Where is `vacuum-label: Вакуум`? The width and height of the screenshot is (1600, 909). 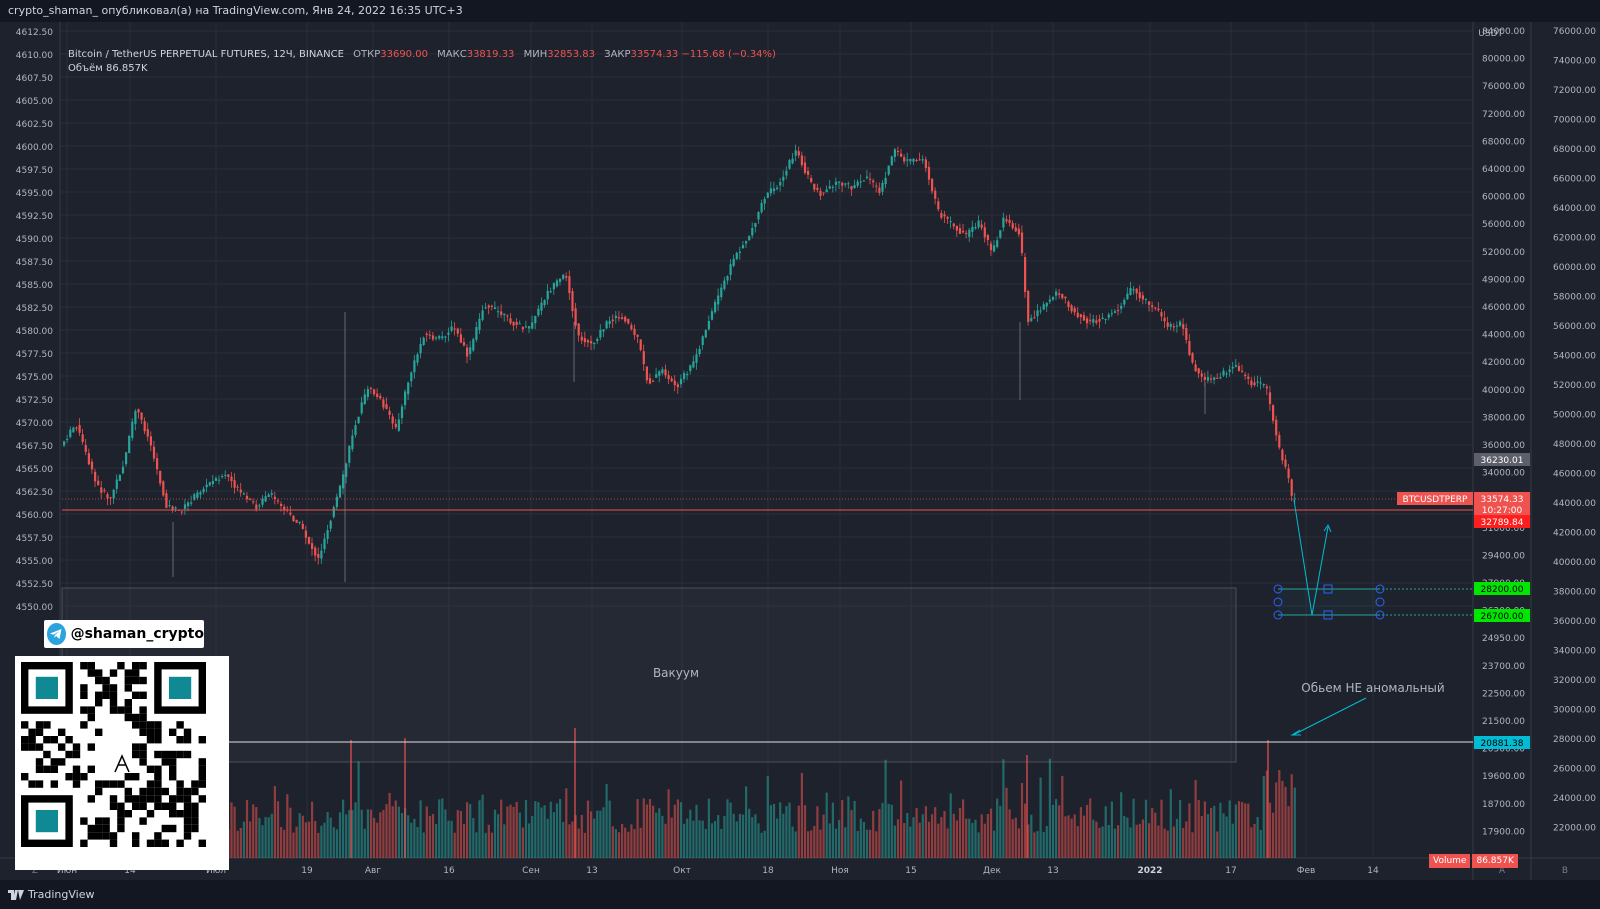 vacuum-label: Вакуум is located at coordinates (676, 673).